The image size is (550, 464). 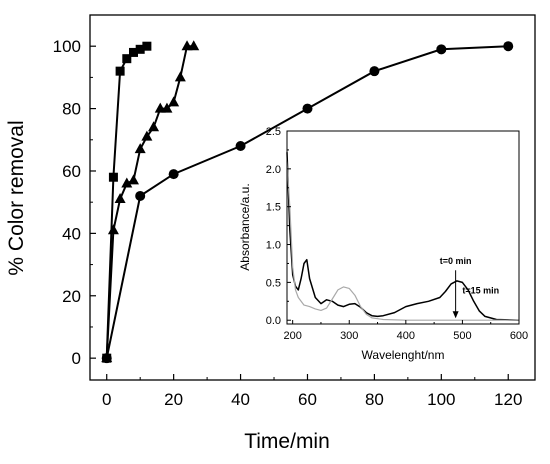 What do you see at coordinates (71, 233) in the screenshot?
I see `main-y-tick-label: 40` at bounding box center [71, 233].